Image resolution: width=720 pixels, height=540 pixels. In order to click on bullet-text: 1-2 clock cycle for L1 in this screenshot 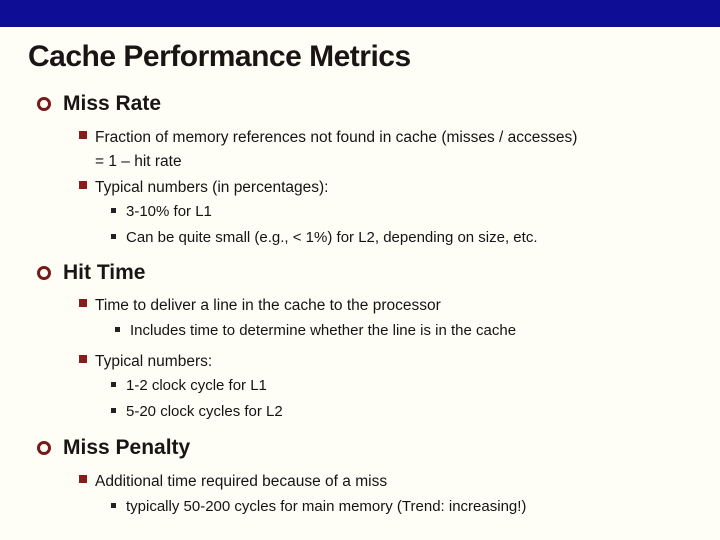, I will do `click(196, 385)`.